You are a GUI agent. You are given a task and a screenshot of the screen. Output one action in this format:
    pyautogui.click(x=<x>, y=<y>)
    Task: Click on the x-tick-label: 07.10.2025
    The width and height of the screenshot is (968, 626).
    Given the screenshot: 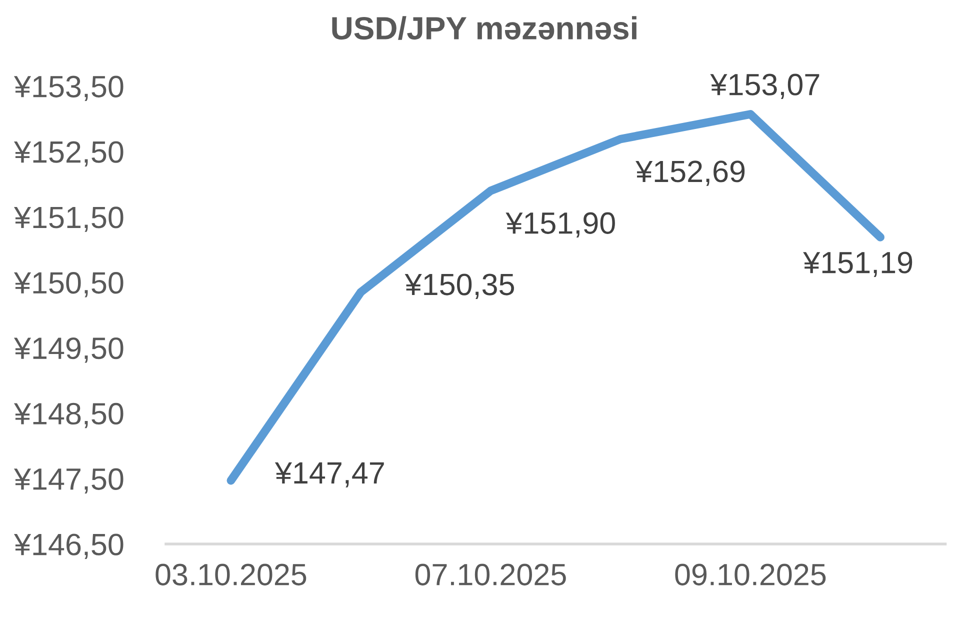 What is the action you would take?
    pyautogui.click(x=490, y=575)
    